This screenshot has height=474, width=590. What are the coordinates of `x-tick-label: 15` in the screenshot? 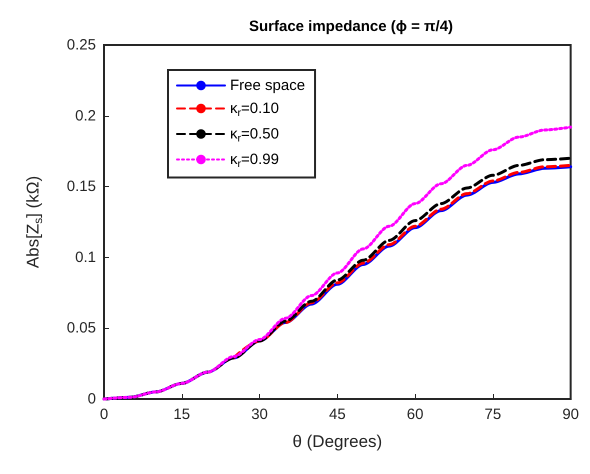 It's located at (181, 414).